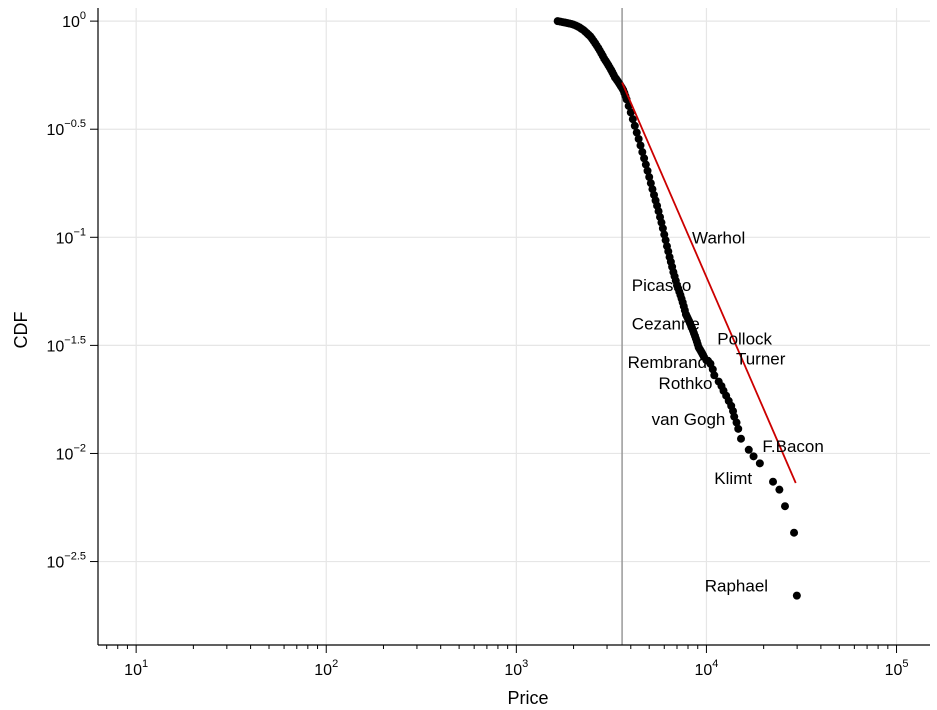 The image size is (937, 710). I want to click on annotation-label: Klimt, so click(733, 478).